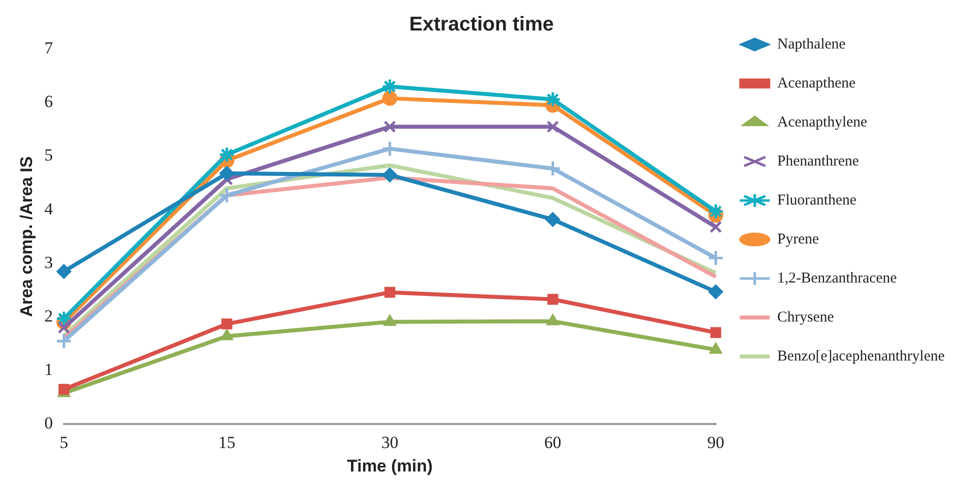 This screenshot has width=963, height=485. I want to click on x-axis-title: Time (min), so click(390, 466).